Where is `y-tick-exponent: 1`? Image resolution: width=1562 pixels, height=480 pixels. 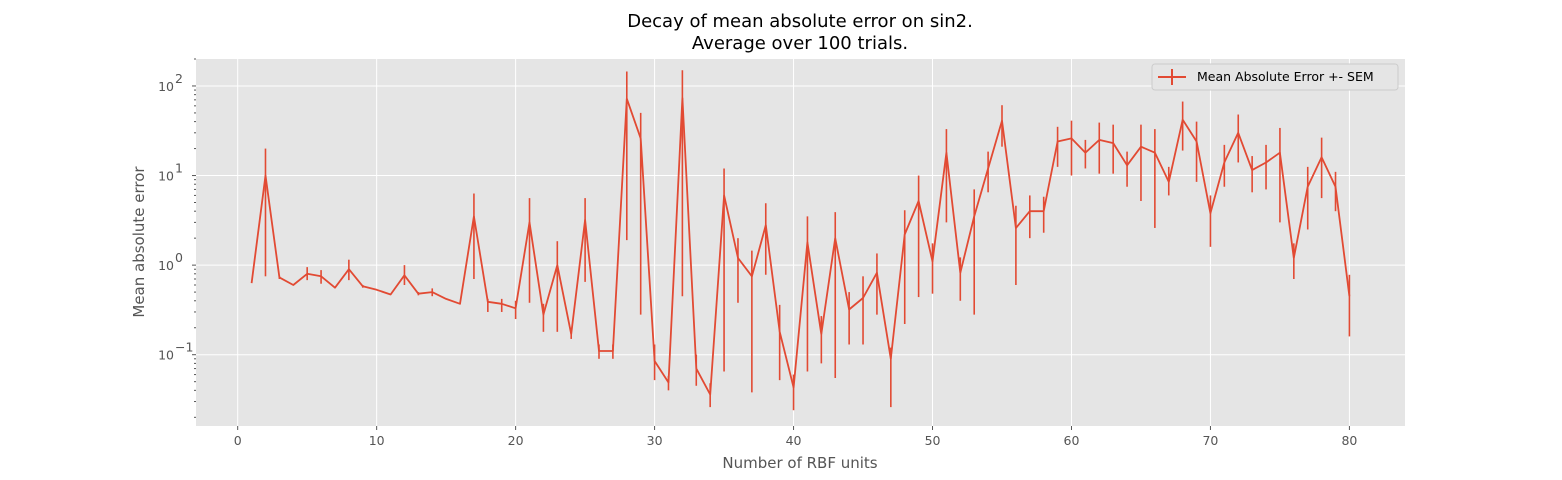
y-tick-exponent: 1 is located at coordinates (179, 168).